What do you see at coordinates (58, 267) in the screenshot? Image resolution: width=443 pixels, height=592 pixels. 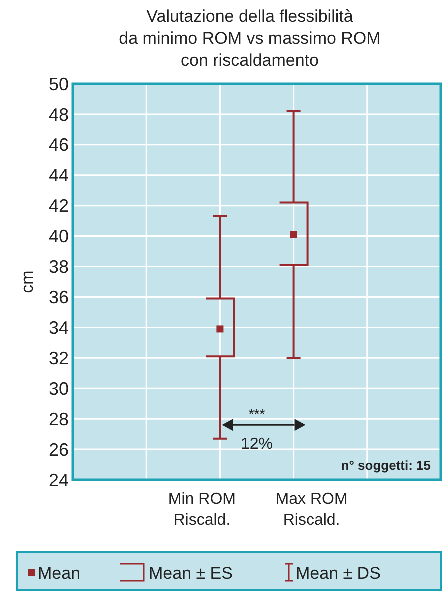 I see `y-tick-label: 38` at bounding box center [58, 267].